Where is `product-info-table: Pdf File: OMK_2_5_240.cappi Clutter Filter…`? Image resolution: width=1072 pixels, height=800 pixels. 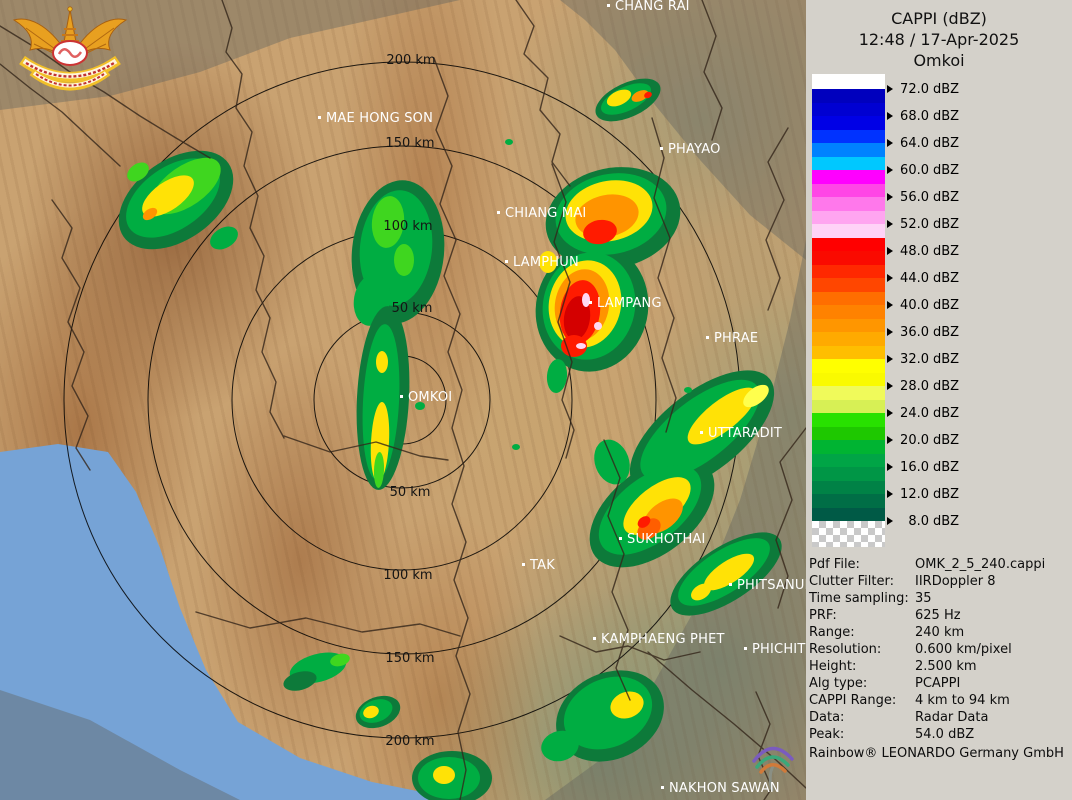 product-info-table: Pdf File: OMK_2_5_240.cappi Clutter Filter… is located at coordinates (939, 649).